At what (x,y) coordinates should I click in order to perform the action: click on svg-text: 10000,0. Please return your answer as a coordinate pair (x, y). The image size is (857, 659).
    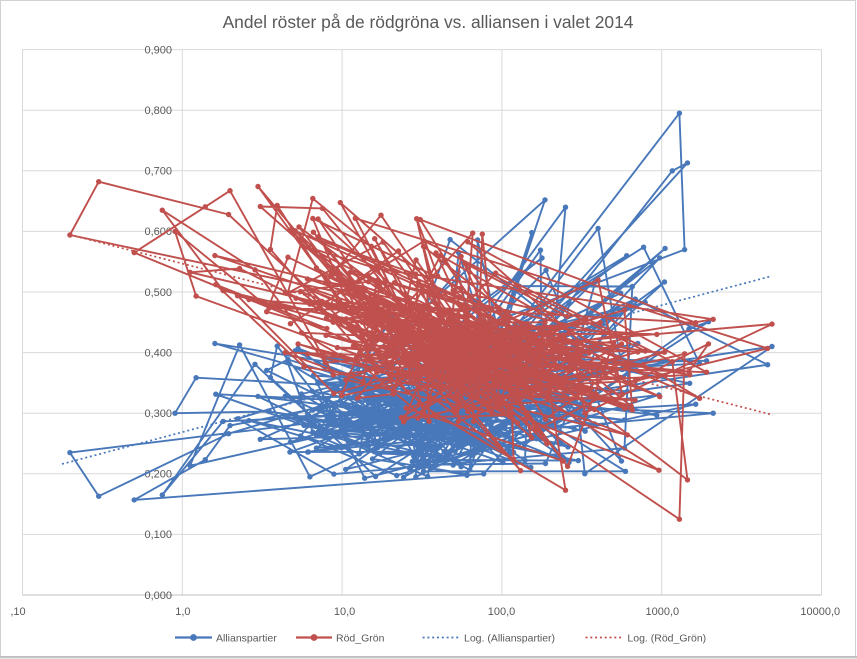
    Looking at the image, I should click on (820, 612).